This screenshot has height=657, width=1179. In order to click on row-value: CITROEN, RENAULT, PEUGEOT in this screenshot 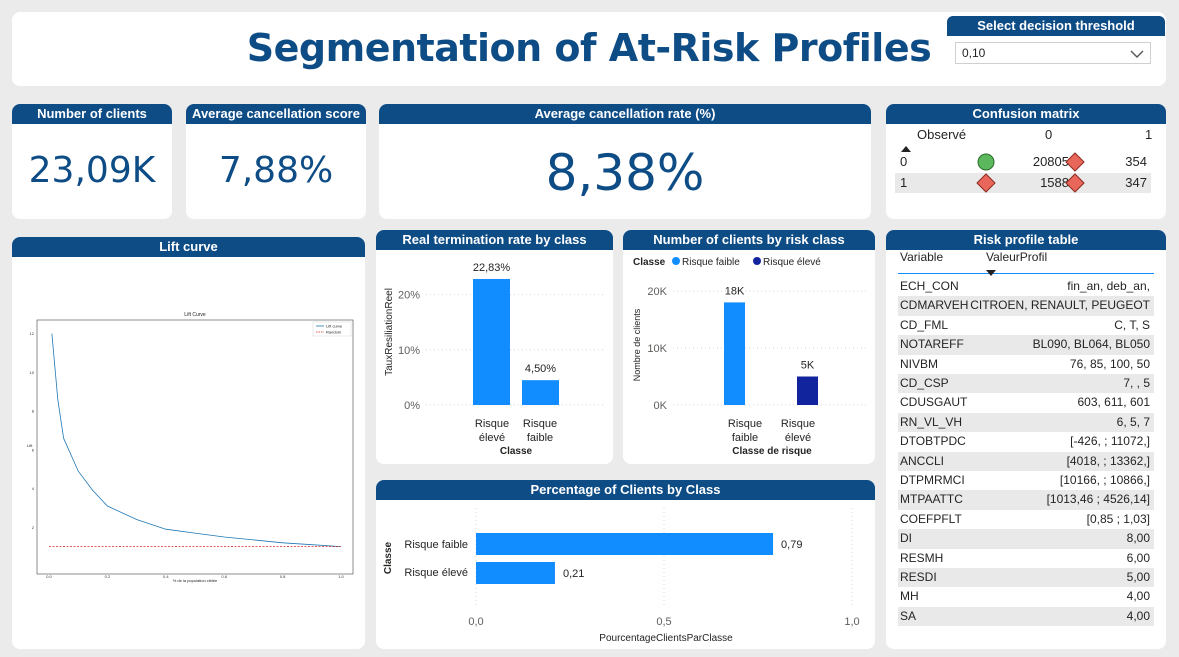, I will do `click(1060, 305)`.